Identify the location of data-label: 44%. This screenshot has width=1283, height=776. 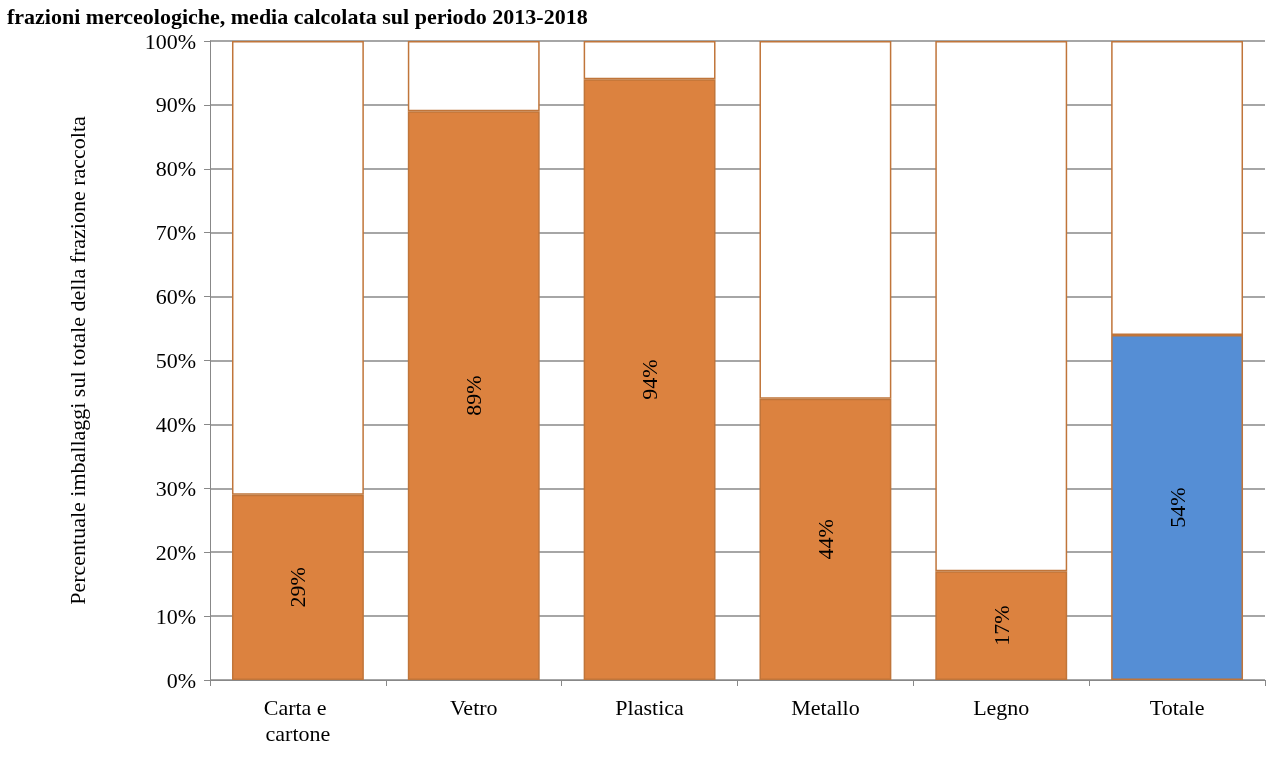
(825, 539).